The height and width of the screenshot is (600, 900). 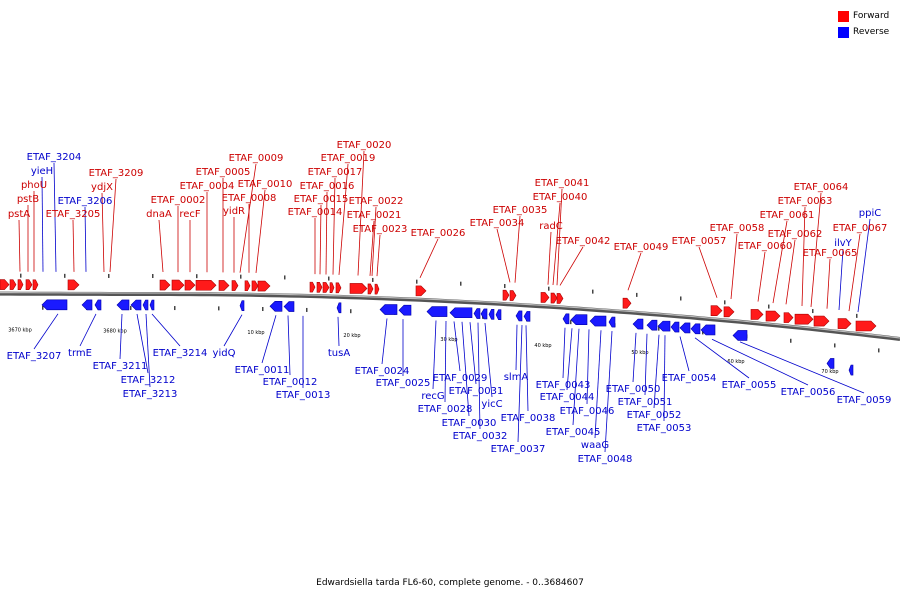 What do you see at coordinates (249, 198) in the screenshot?
I see `gene-label-etaf_0008: ETAF_0008` at bounding box center [249, 198].